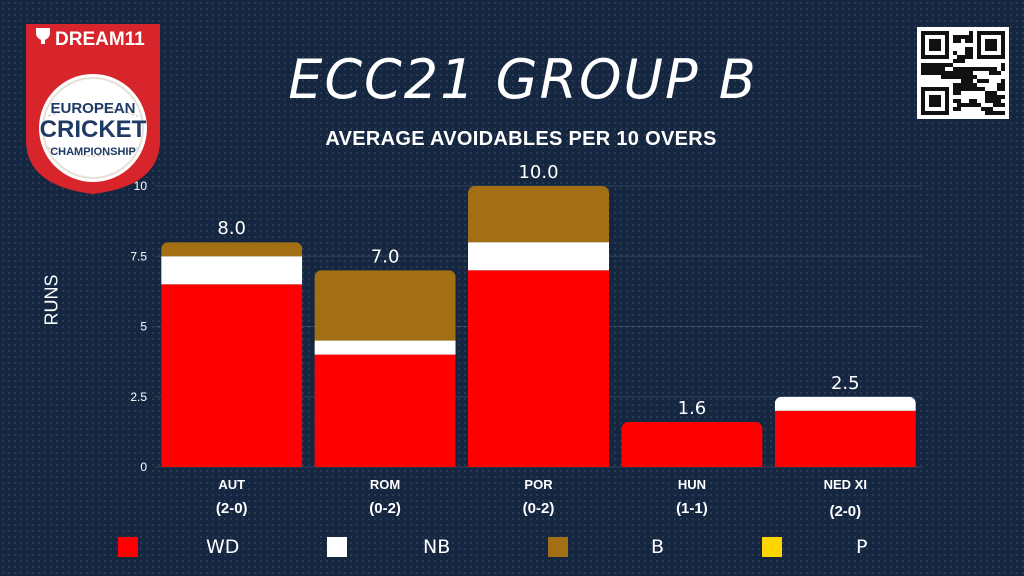 This screenshot has height=576, width=1024. What do you see at coordinates (231, 228) in the screenshot?
I see `data-label: 8.0` at bounding box center [231, 228].